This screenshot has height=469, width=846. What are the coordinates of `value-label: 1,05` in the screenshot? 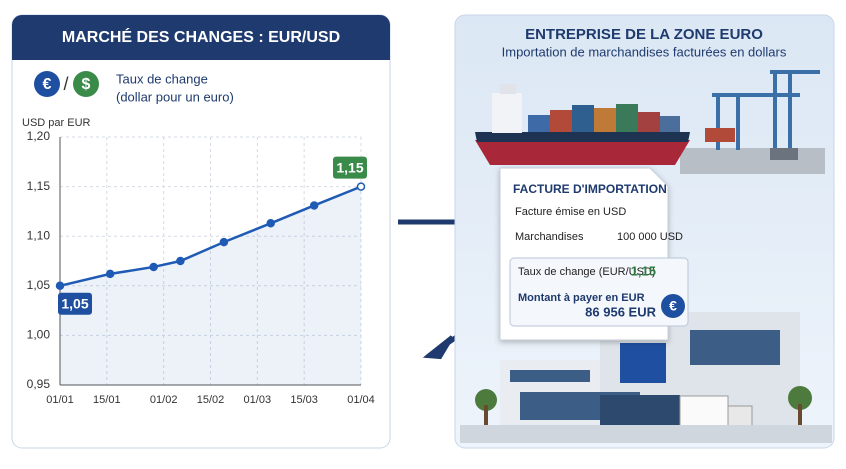 It's located at (74, 304).